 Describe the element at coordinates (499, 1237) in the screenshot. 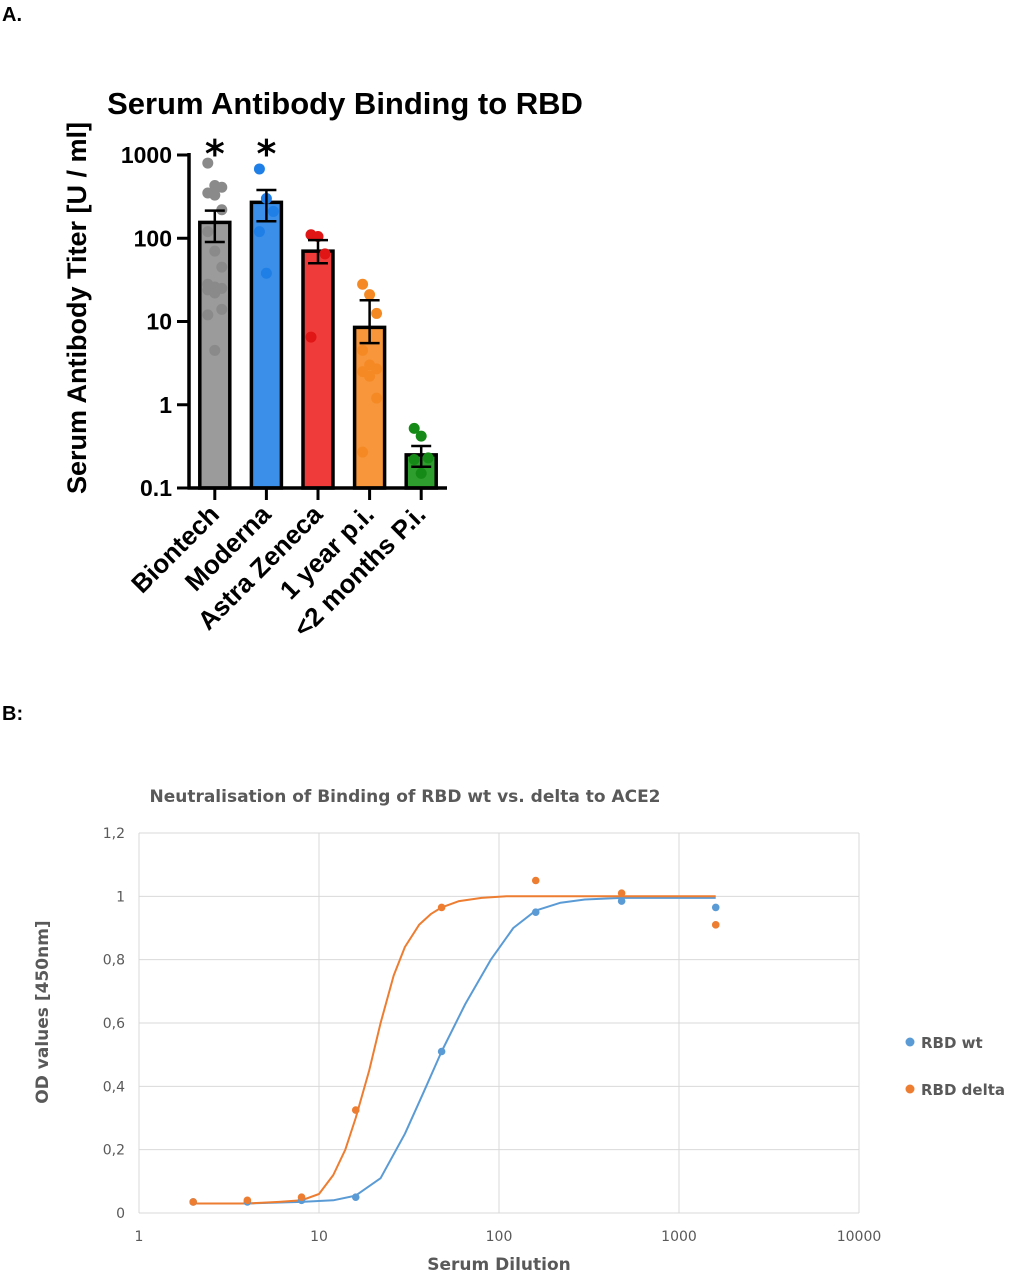

I see `x-tick-label: 100` at that location.